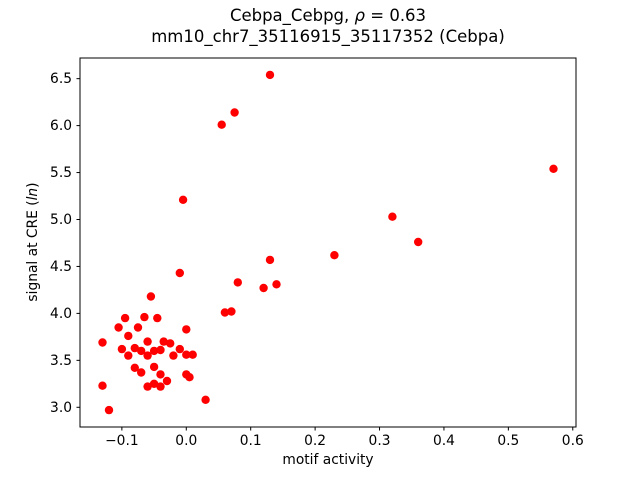  I want to click on x-axis-tick-label: 0.1, so click(251, 441).